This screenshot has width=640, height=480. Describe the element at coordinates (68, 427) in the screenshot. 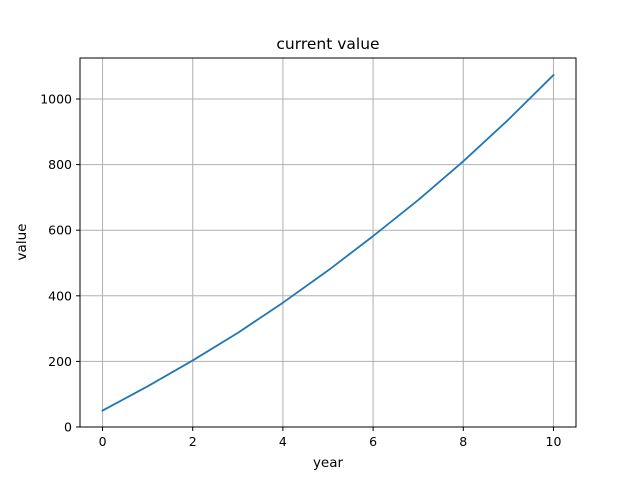

I see `y-tick-label: 0` at that location.